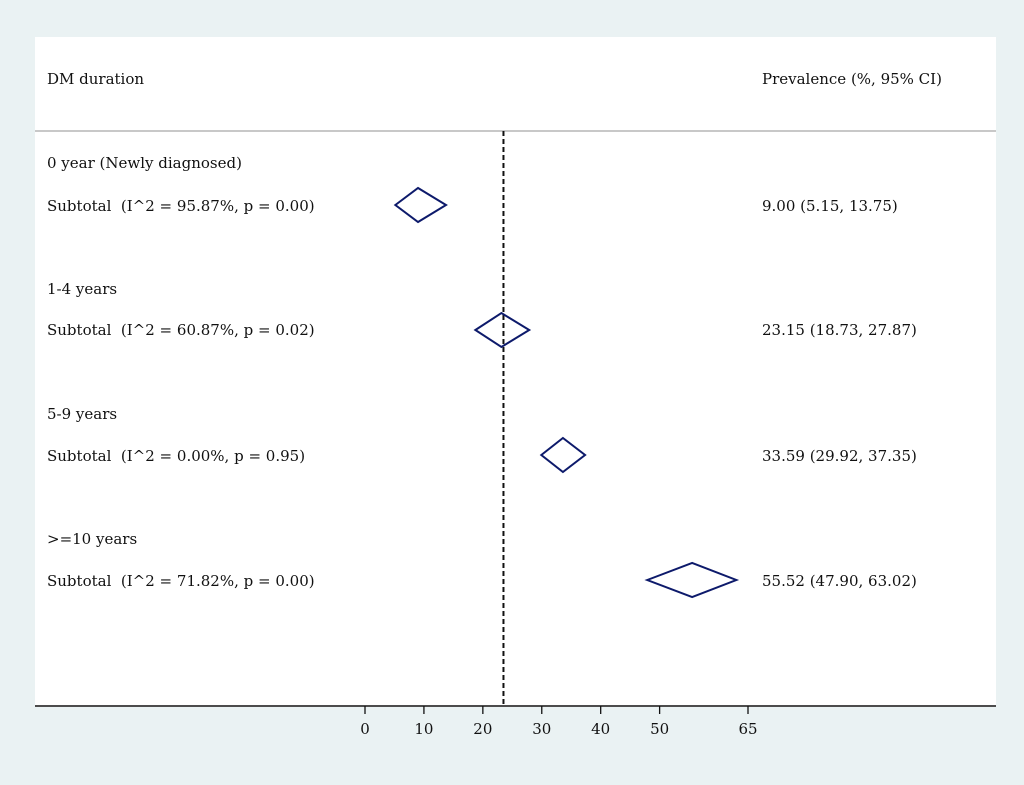 This screenshot has width=1024, height=785. Describe the element at coordinates (839, 456) in the screenshot. I see `estimate-text: 33.59 (29.92, 37.35)` at that location.